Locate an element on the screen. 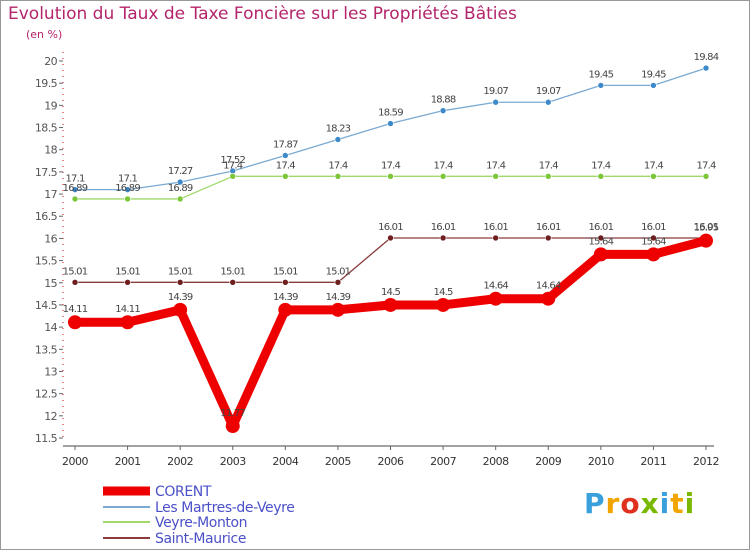  data-label: 11.77 is located at coordinates (232, 413).